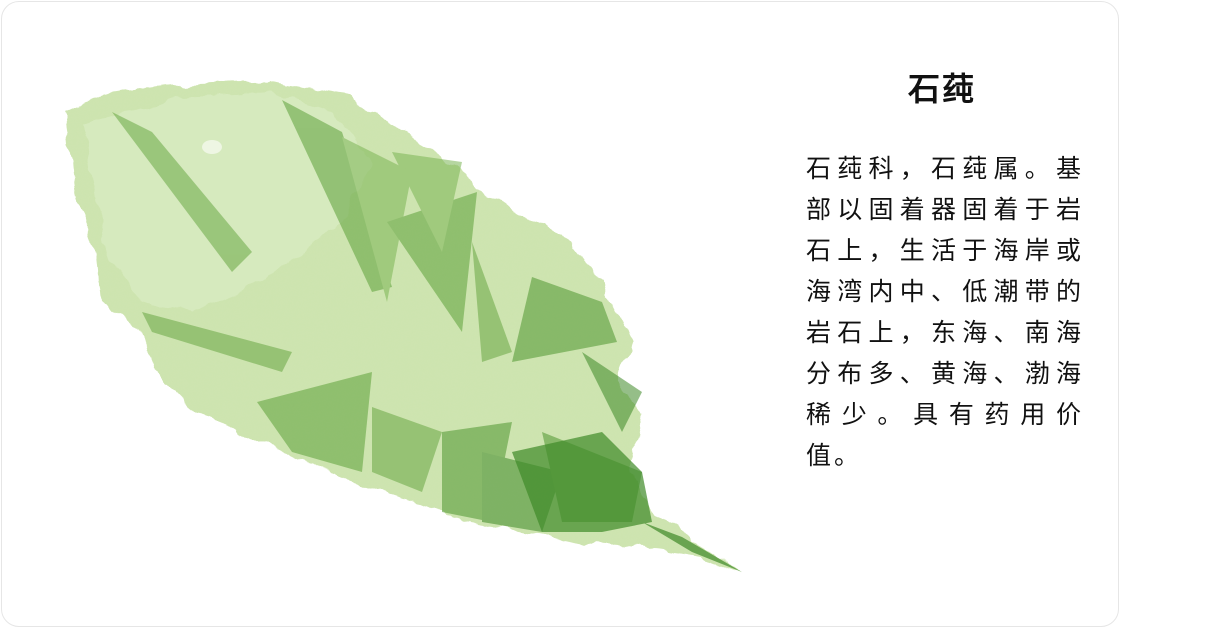  I want to click on species-title: 石莼, so click(941, 89).